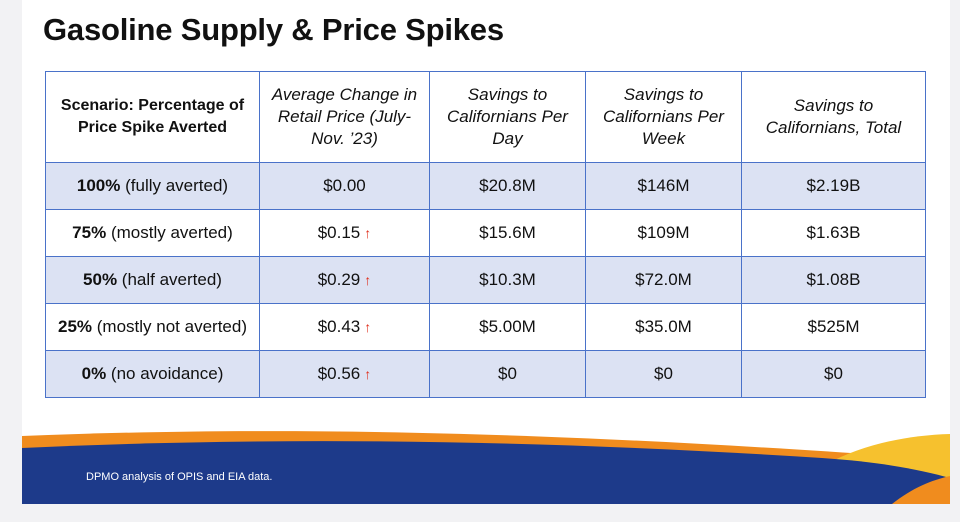 The height and width of the screenshot is (522, 960). I want to click on total-savings-cell: $1.63B, so click(833, 233).